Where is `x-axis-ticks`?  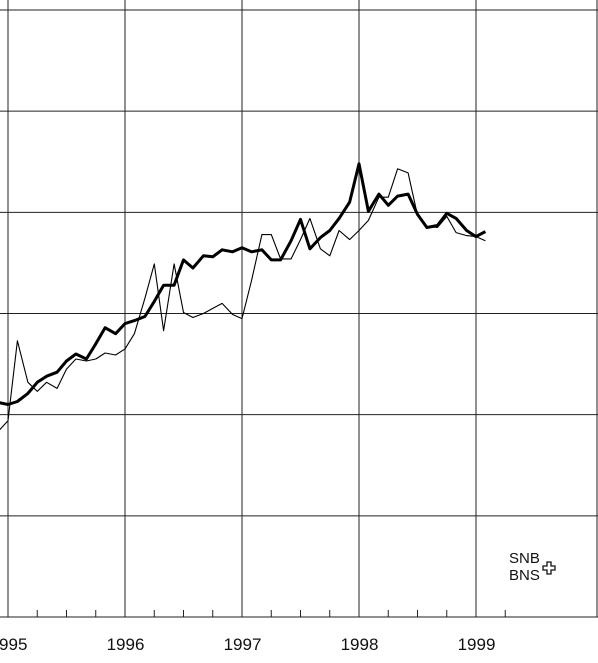 x-axis-ticks is located at coordinates (256, 613).